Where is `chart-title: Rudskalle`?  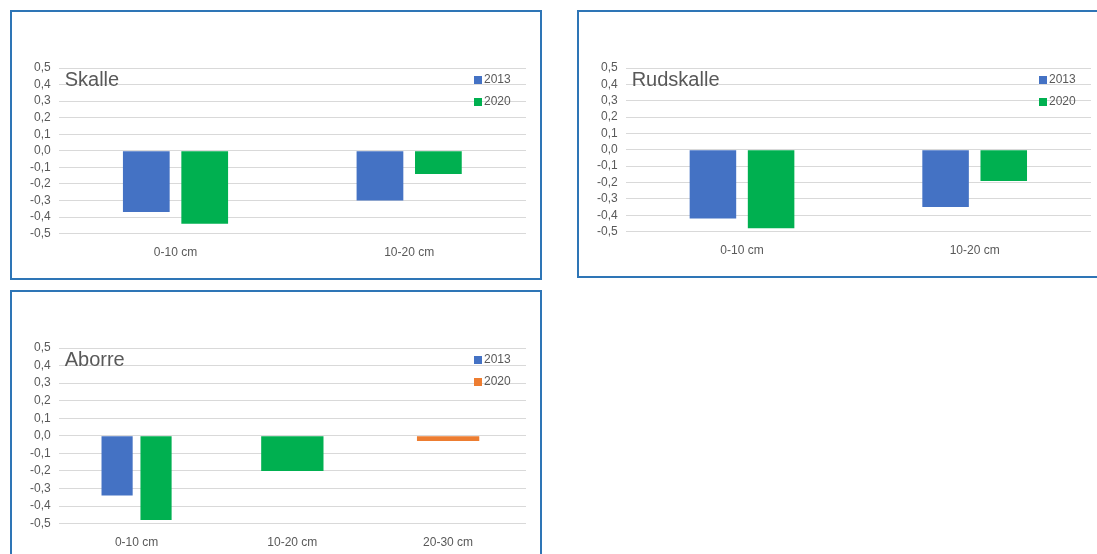 chart-title: Rudskalle is located at coordinates (675, 78).